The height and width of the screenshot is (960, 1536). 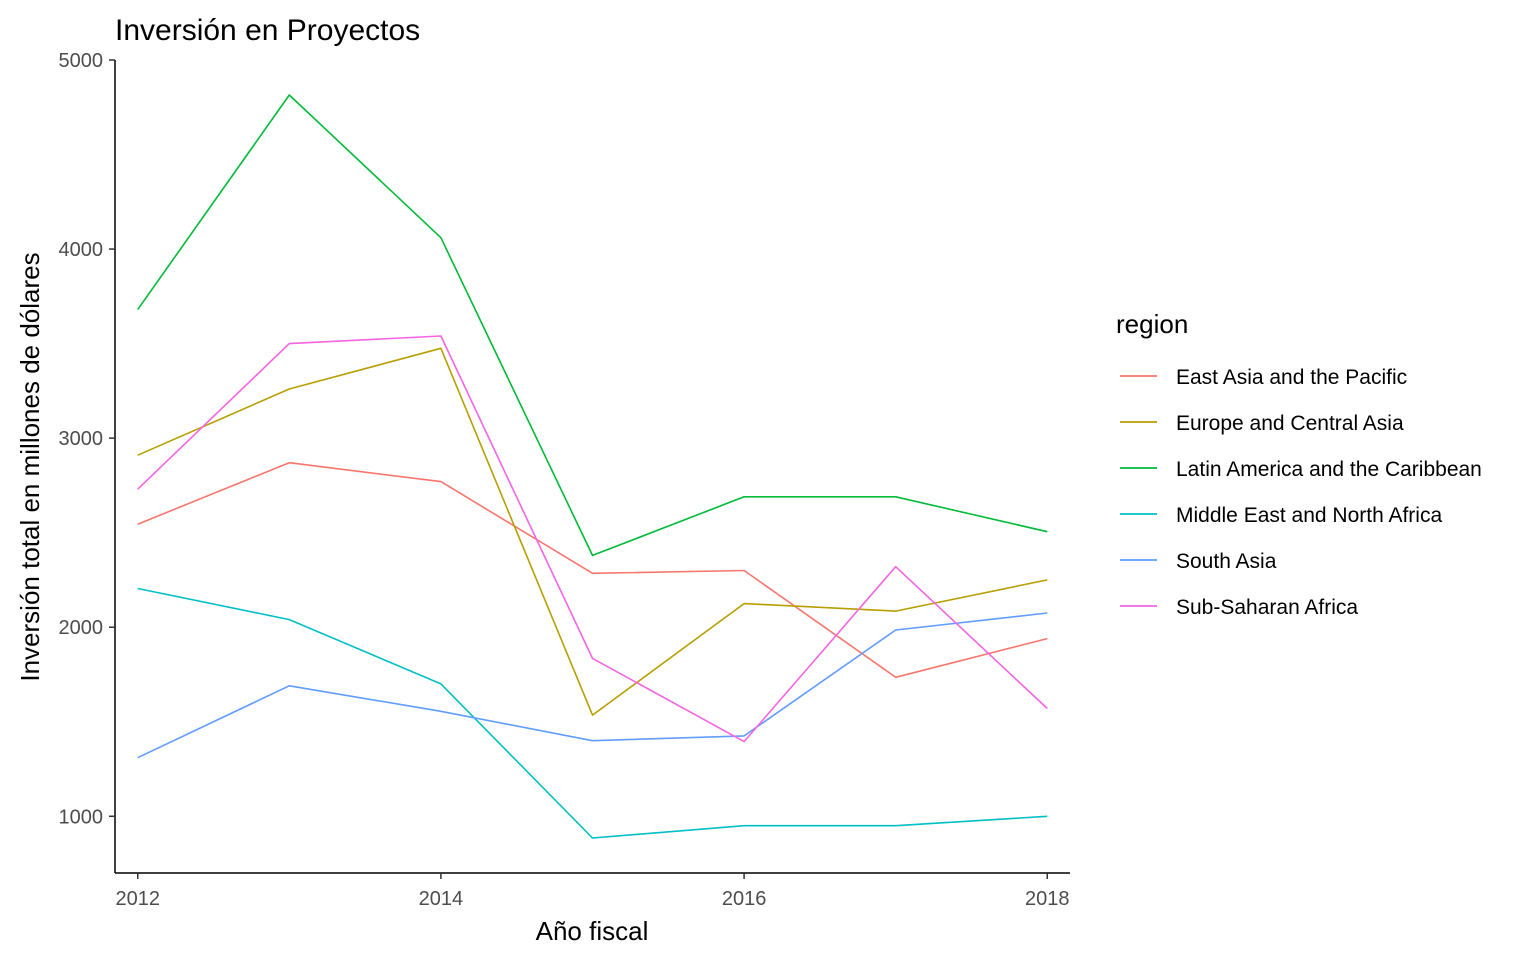 I want to click on legend-label-latin-america-and-the-caribbean: Latin America and the Caribbean, so click(x=1329, y=469).